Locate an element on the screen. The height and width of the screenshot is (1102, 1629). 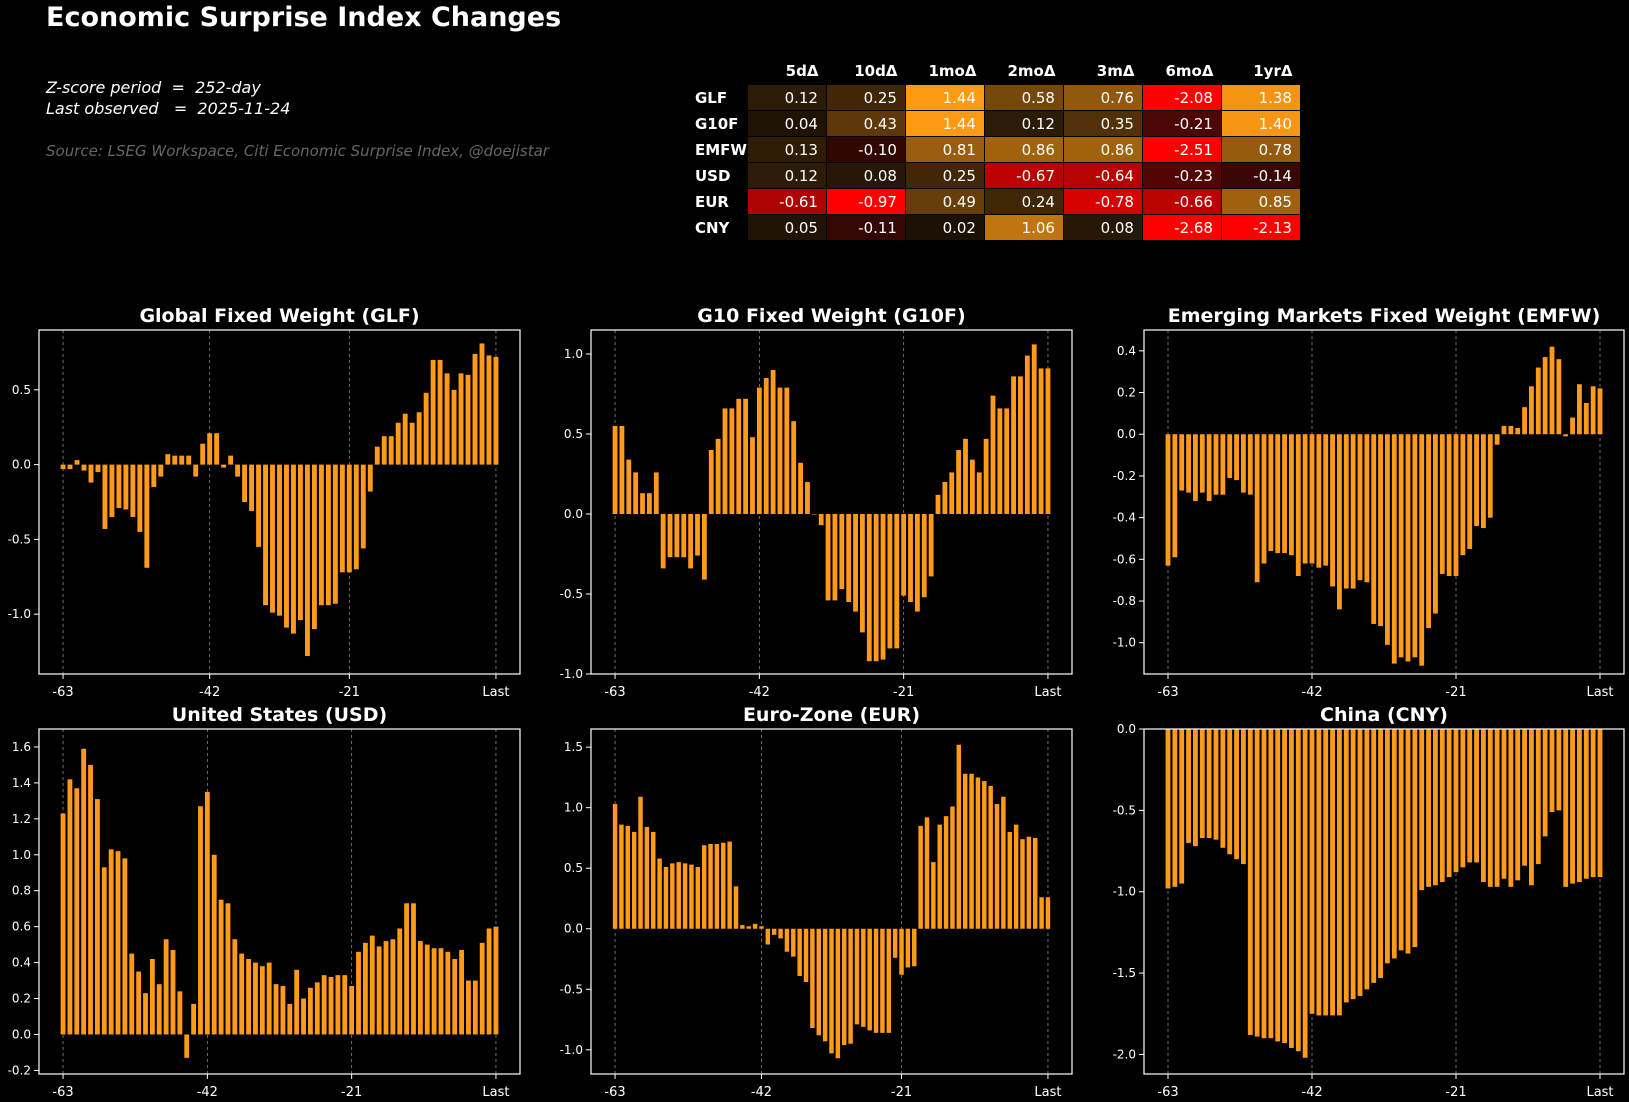
y-tick-label: 1.5 is located at coordinates (573, 747).